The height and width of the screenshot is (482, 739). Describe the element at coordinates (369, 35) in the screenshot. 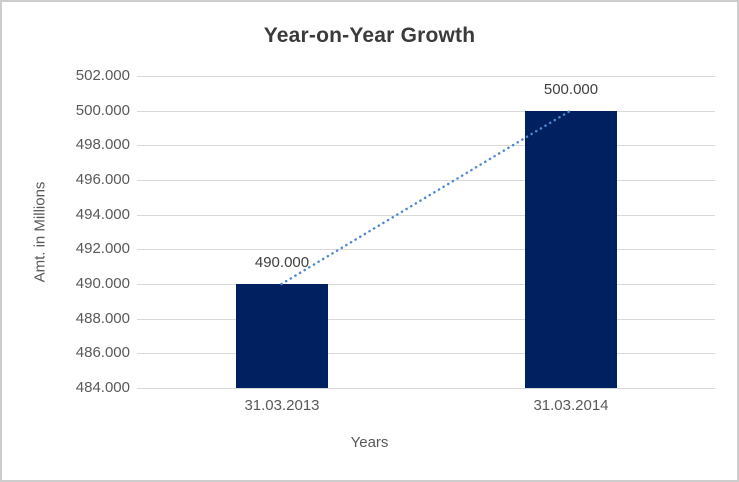

I see `chart-title: Year-on-Year Growth` at that location.